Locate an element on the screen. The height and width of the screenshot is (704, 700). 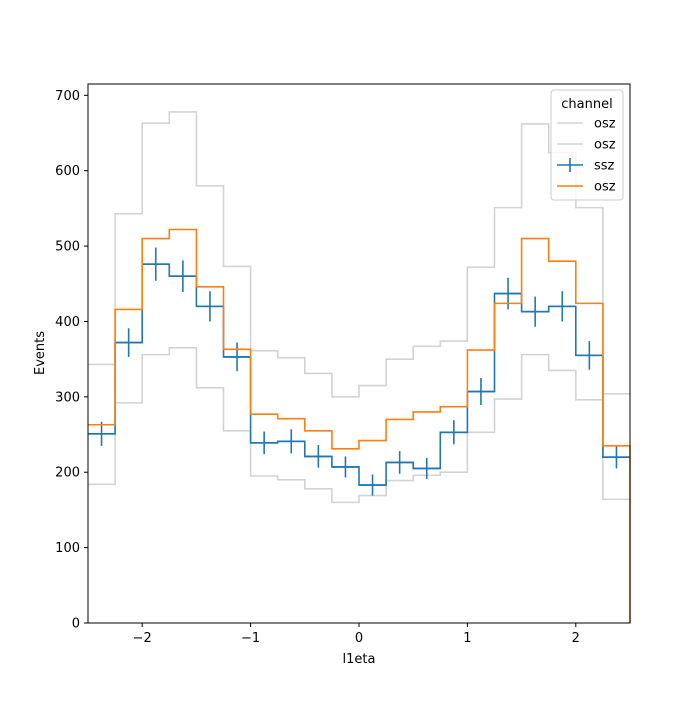
y-tick-label: 200 is located at coordinates (67, 473).